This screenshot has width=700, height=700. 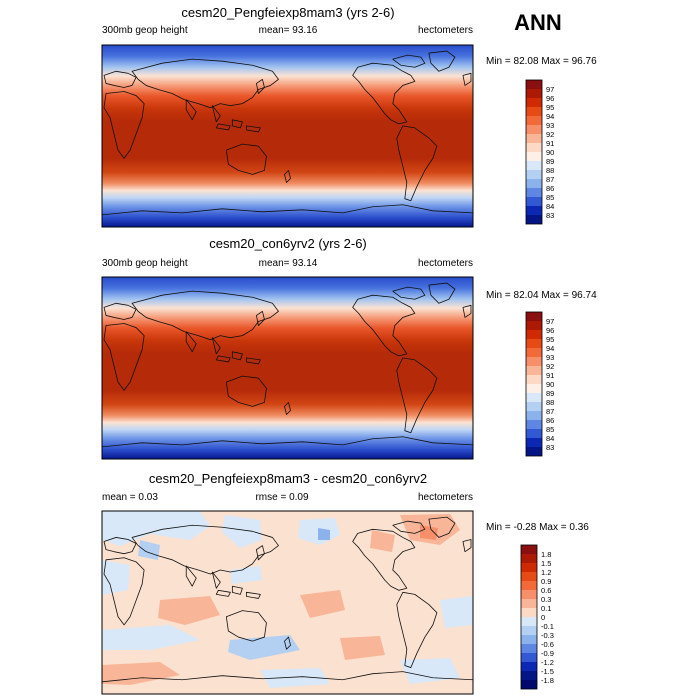 I want to click on panel-2-units-label: hectometers, so click(x=445, y=263).